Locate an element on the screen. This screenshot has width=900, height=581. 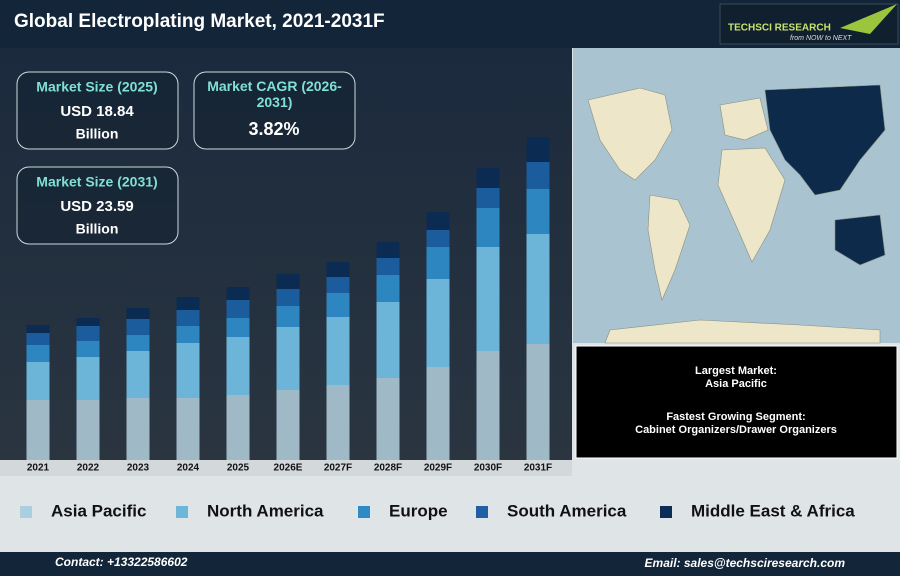
email: Email: sales@techsciresearch.com is located at coordinates (745, 563).